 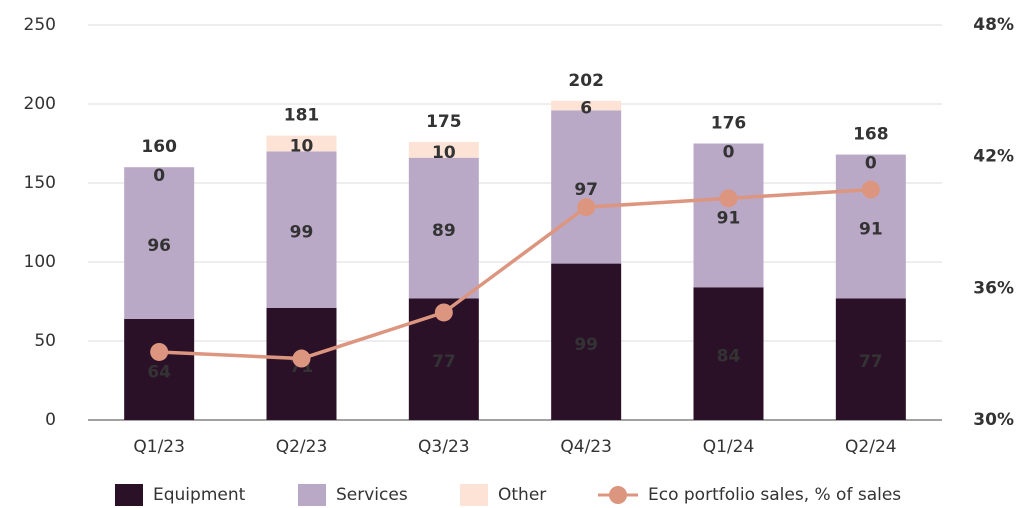 I want to click on legend-label: Eco portfolio sales, % of sales, so click(x=774, y=495).